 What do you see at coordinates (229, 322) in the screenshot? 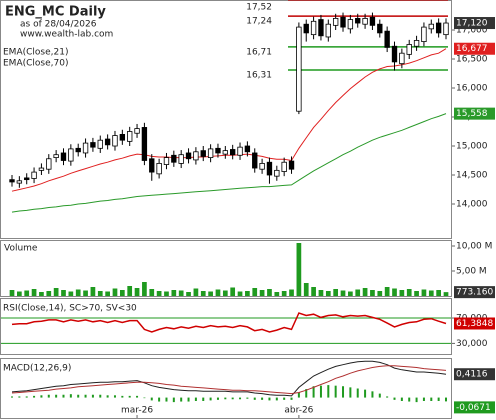
I see `line` at bounding box center [229, 322].